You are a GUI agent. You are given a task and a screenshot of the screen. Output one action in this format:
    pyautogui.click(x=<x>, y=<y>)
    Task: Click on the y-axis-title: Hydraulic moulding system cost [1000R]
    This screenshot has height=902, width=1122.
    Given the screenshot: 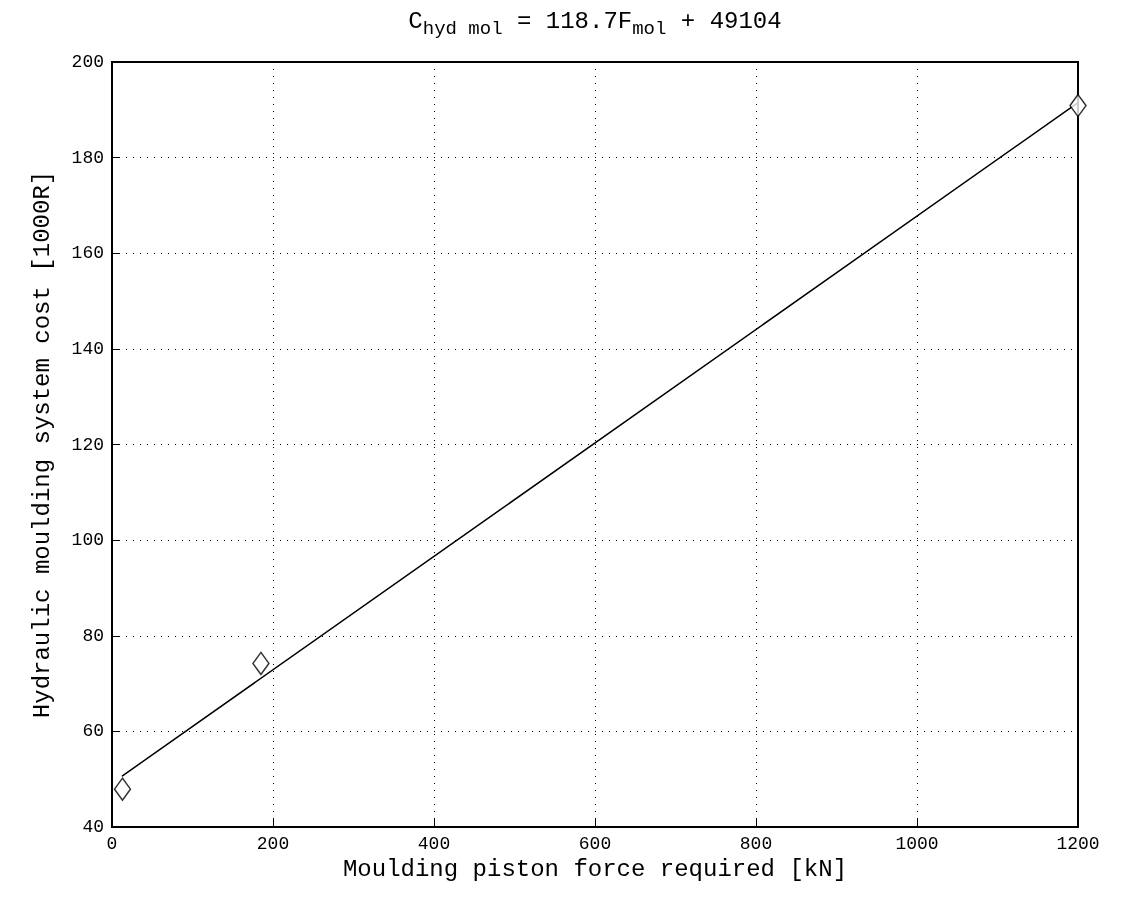 What is the action you would take?
    pyautogui.click(x=42, y=444)
    